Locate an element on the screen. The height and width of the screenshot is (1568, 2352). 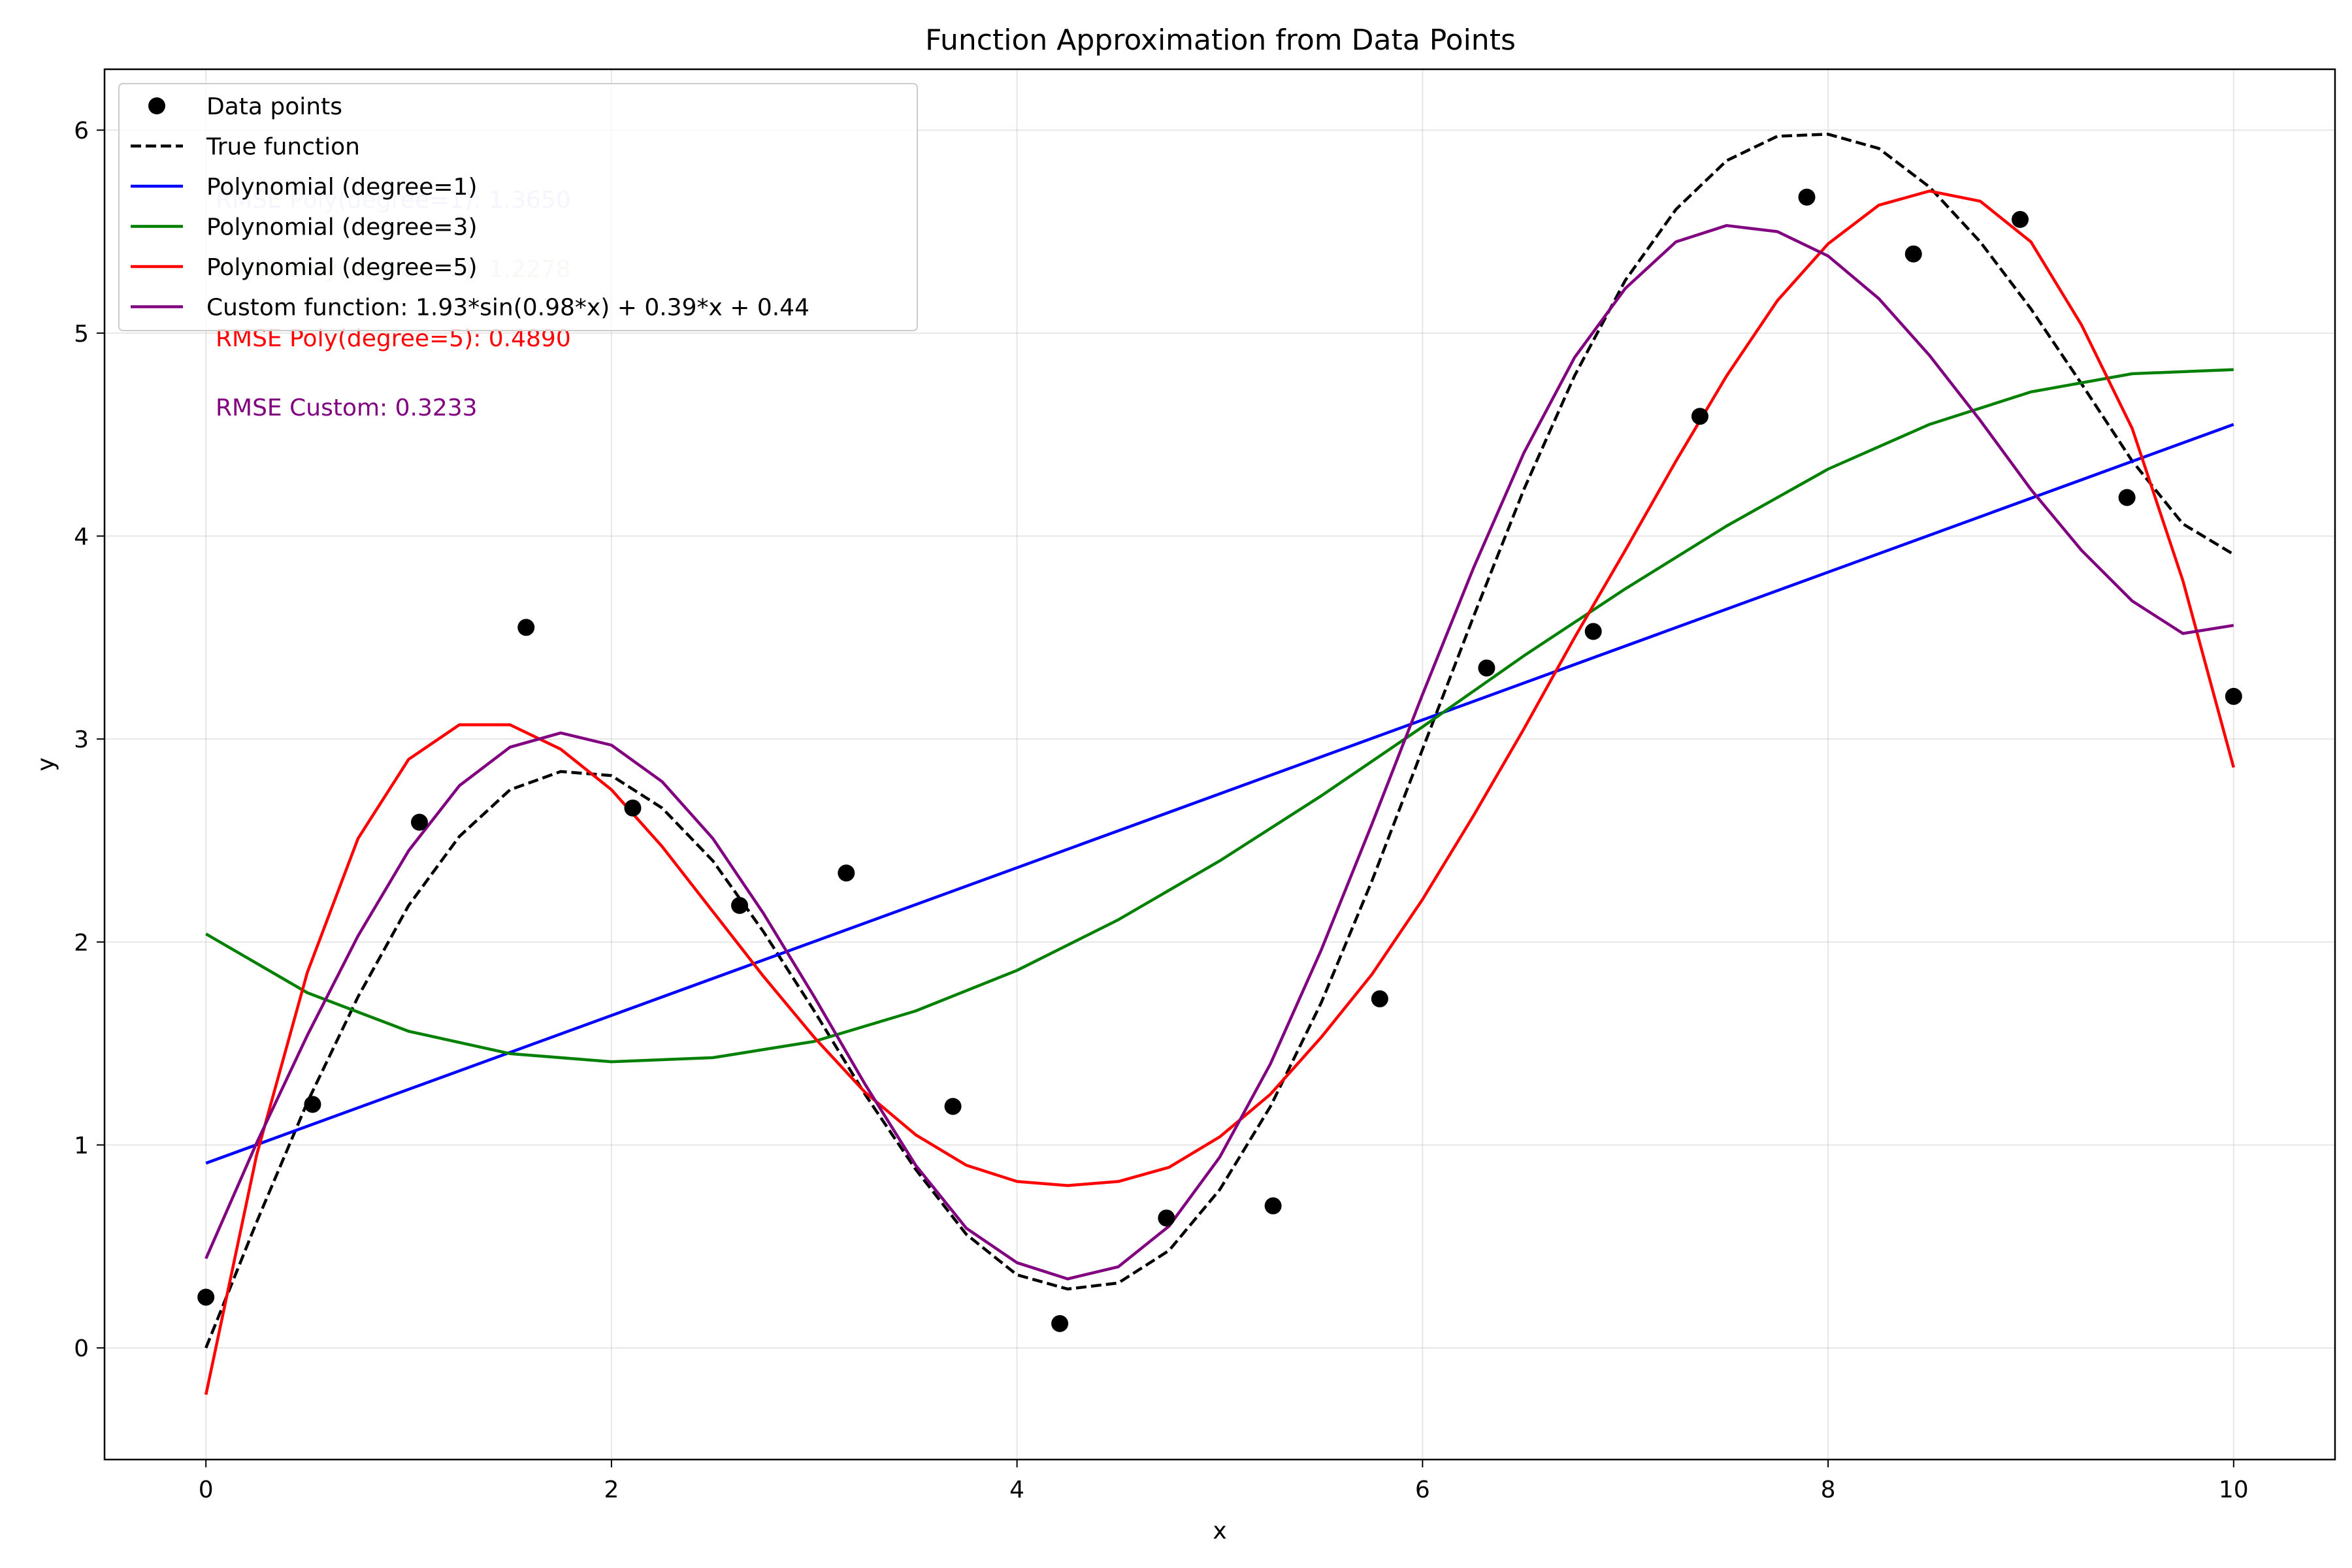
y-tick-label: 0 is located at coordinates (81, 1348).